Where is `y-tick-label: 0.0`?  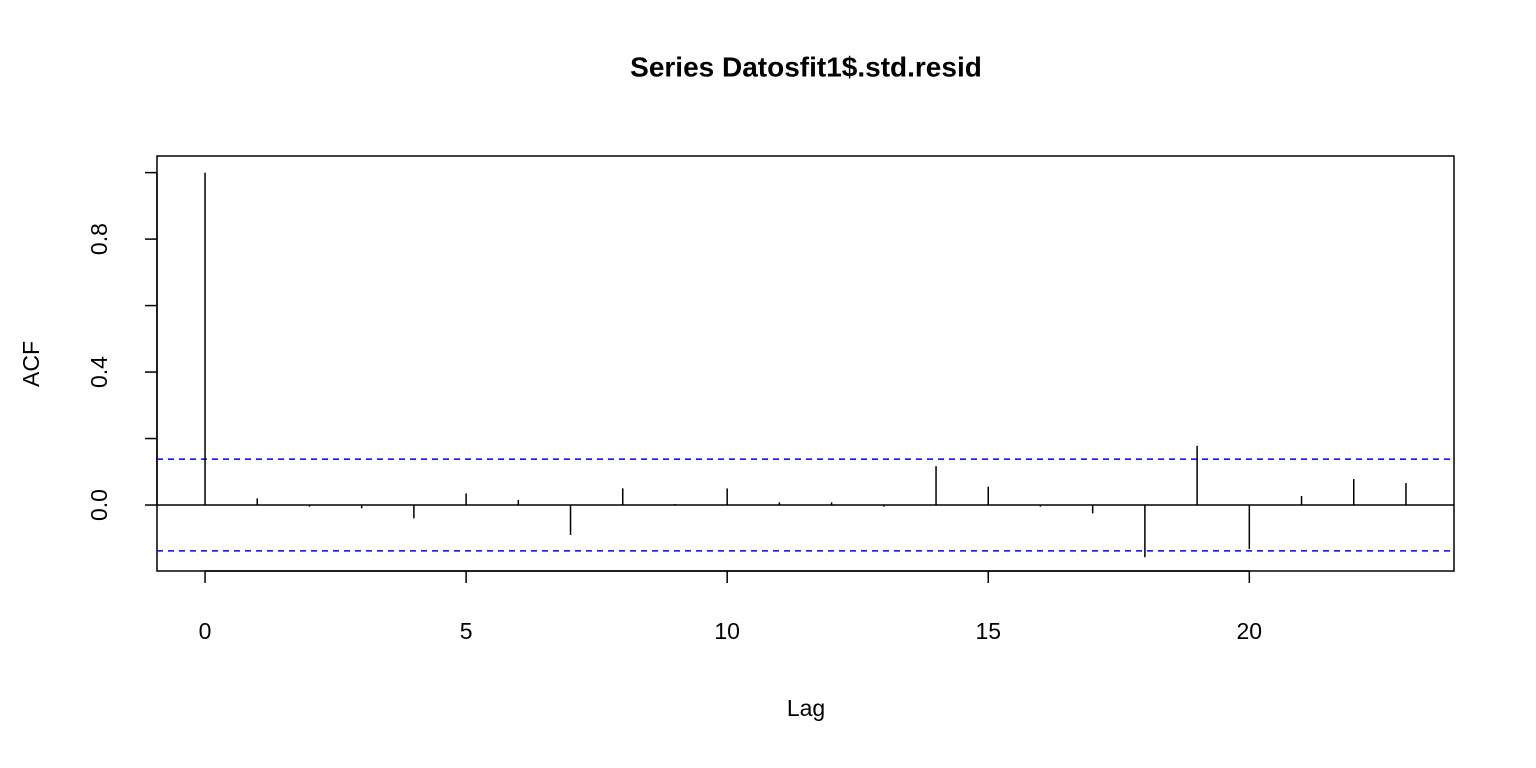
y-tick-label: 0.0 is located at coordinates (99, 505).